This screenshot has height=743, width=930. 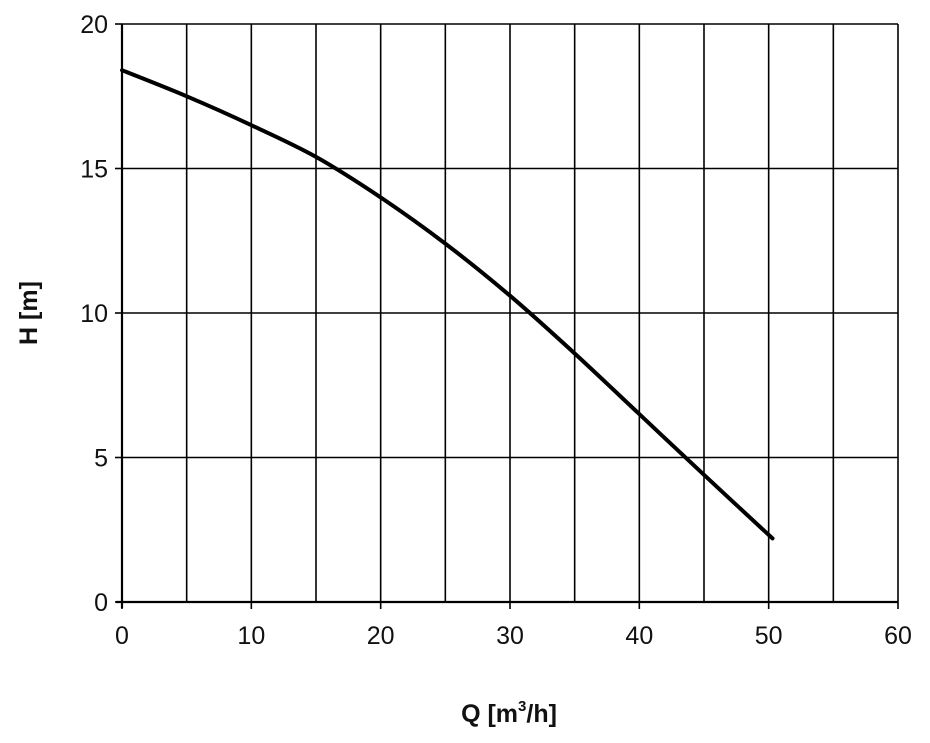 I want to click on x-axis-title: Q [m3/h], so click(x=509, y=713).